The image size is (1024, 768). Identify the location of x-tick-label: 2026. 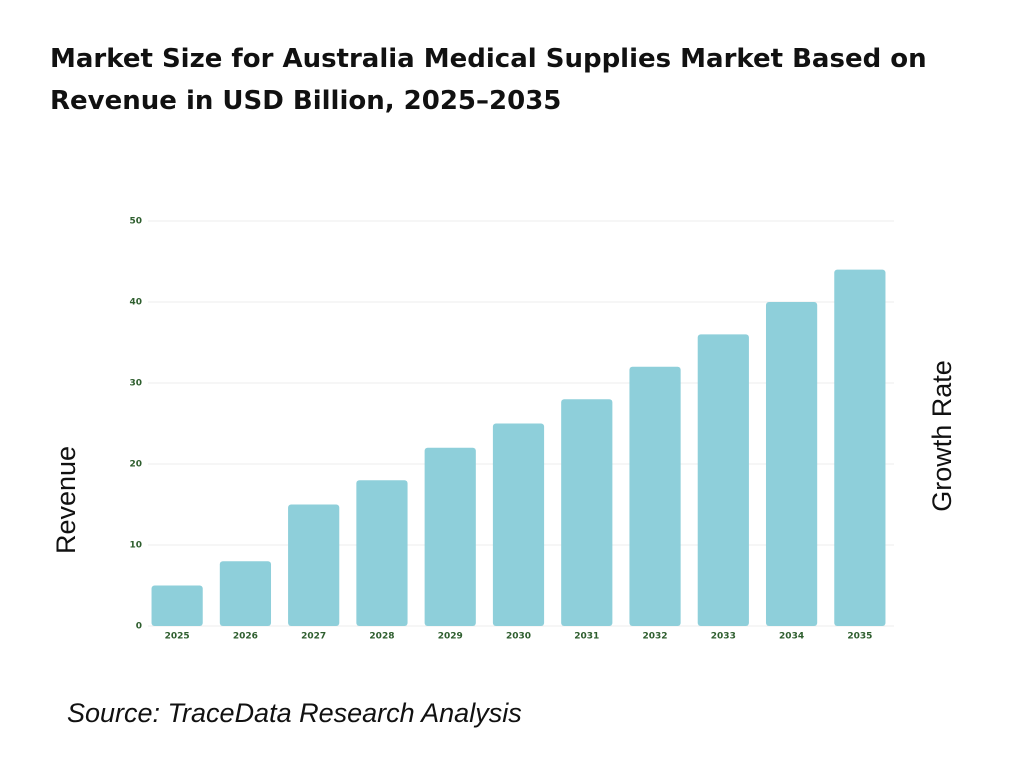
(245, 637).